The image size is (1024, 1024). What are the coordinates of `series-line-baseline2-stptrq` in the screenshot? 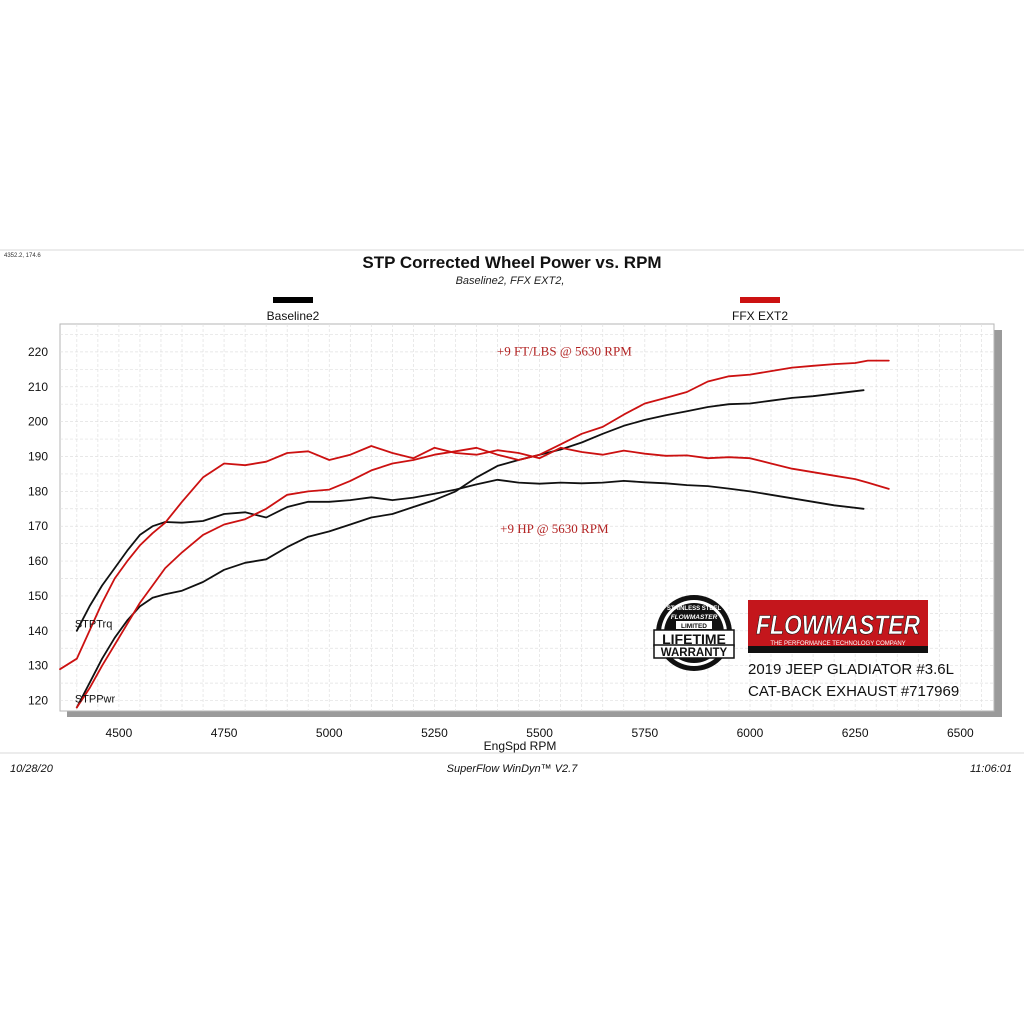 It's located at (470, 555).